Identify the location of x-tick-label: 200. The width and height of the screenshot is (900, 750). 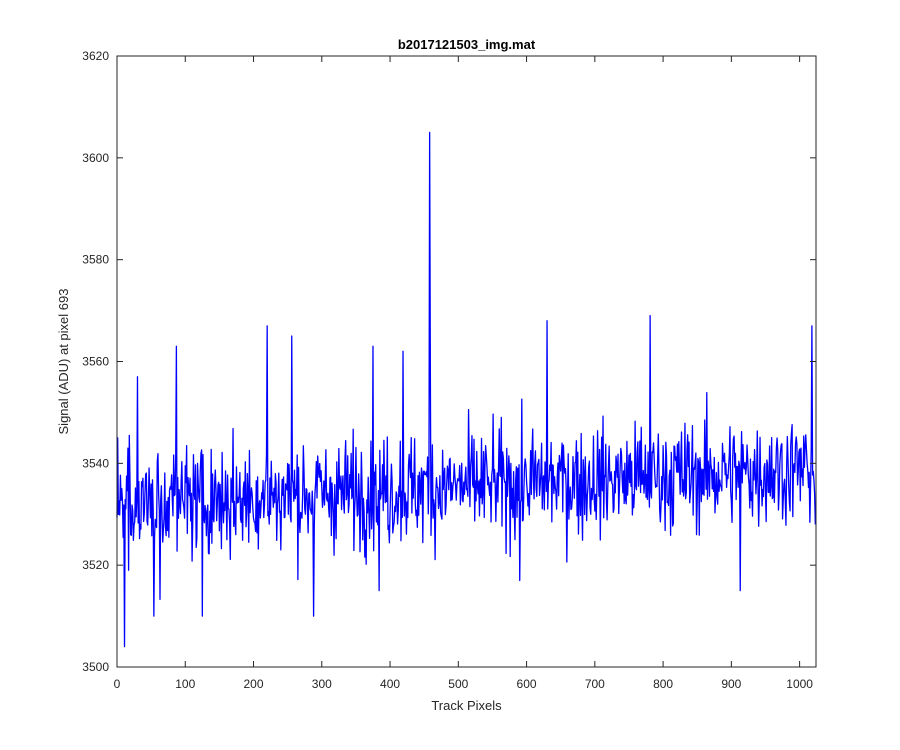
(254, 684).